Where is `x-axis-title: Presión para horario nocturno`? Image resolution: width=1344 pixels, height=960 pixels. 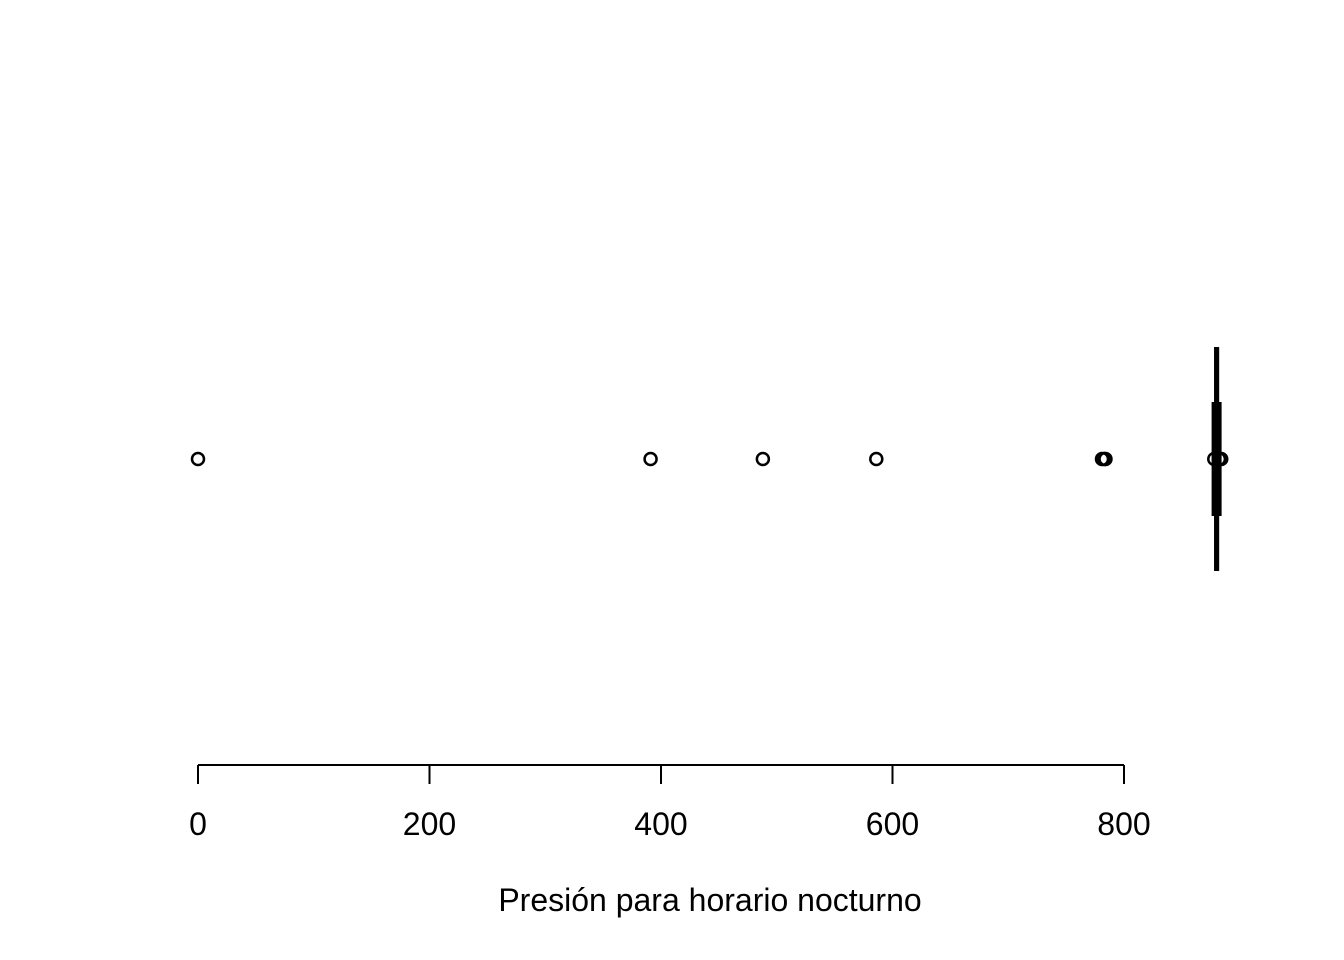 x-axis-title: Presión para horario nocturno is located at coordinates (709, 900).